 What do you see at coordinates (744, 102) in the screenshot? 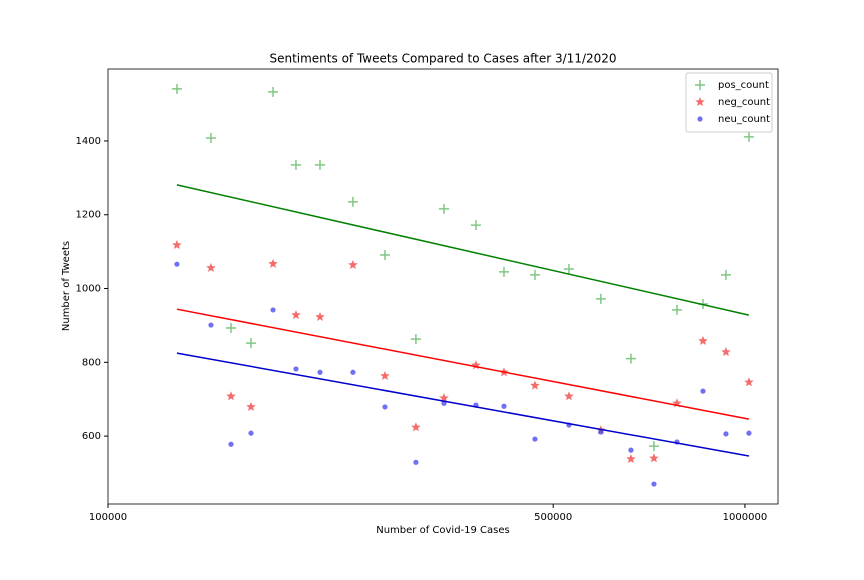
I see `legend-label: neg_count` at bounding box center [744, 102].